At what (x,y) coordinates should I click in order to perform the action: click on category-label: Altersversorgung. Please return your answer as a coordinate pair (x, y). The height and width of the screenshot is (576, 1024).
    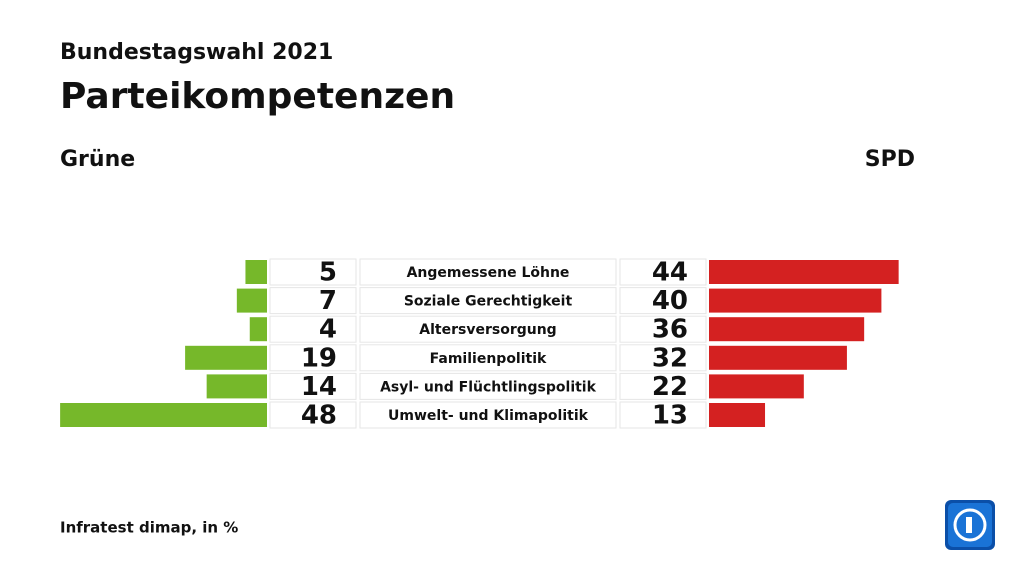
    Looking at the image, I should click on (487, 330).